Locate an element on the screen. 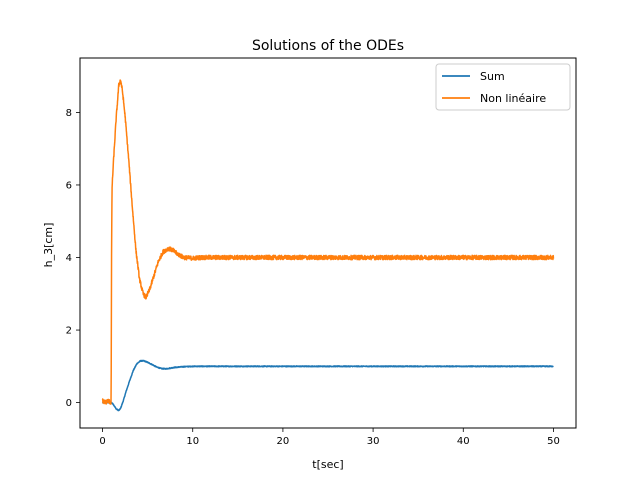  y-tick-label: 4 is located at coordinates (69, 258).